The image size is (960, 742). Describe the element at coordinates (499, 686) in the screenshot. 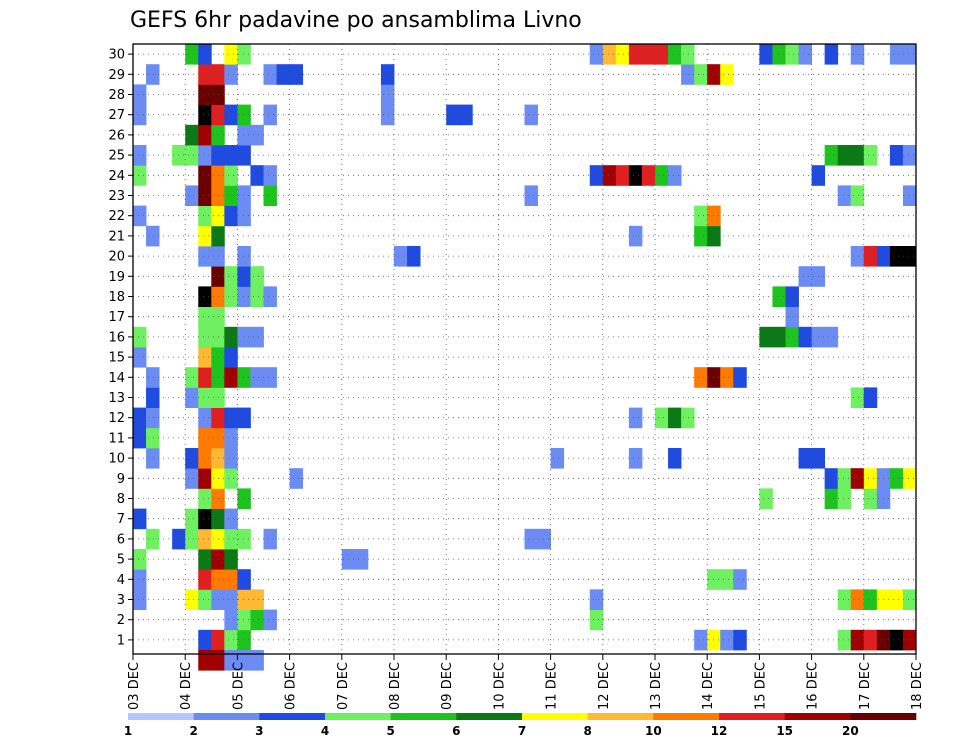

I see `x-tick-label: 10 DEC` at that location.